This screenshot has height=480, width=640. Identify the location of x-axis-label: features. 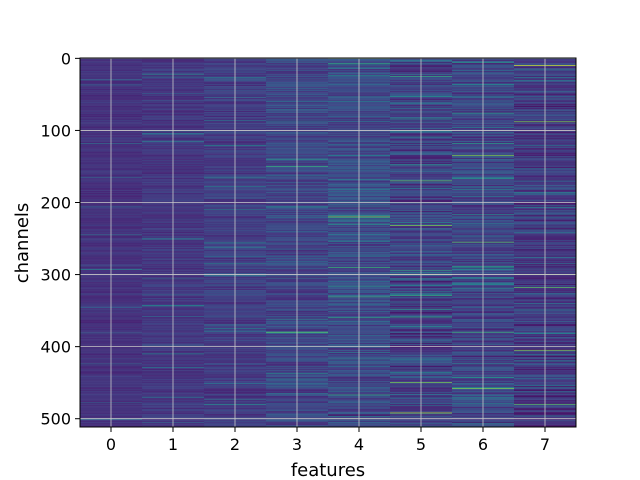
(328, 470).